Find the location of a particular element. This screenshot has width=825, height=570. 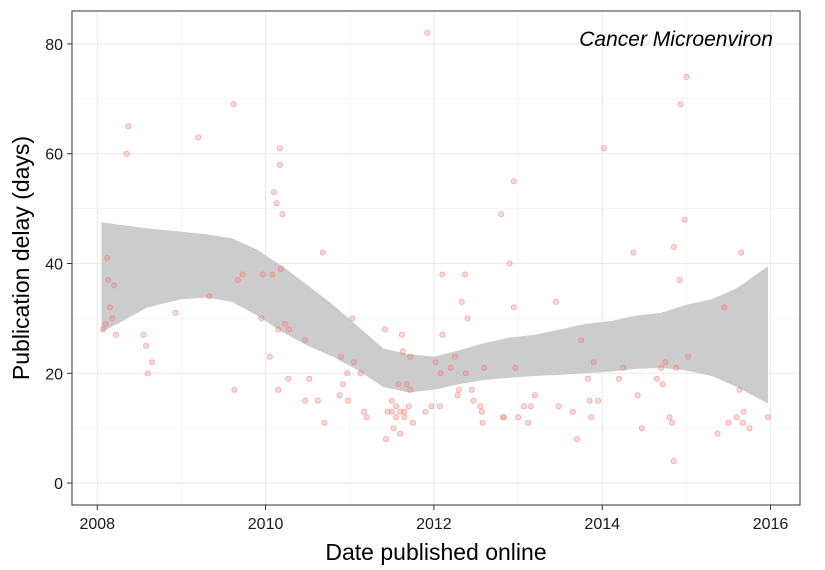

y-tick-label: 0 is located at coordinates (58, 484).